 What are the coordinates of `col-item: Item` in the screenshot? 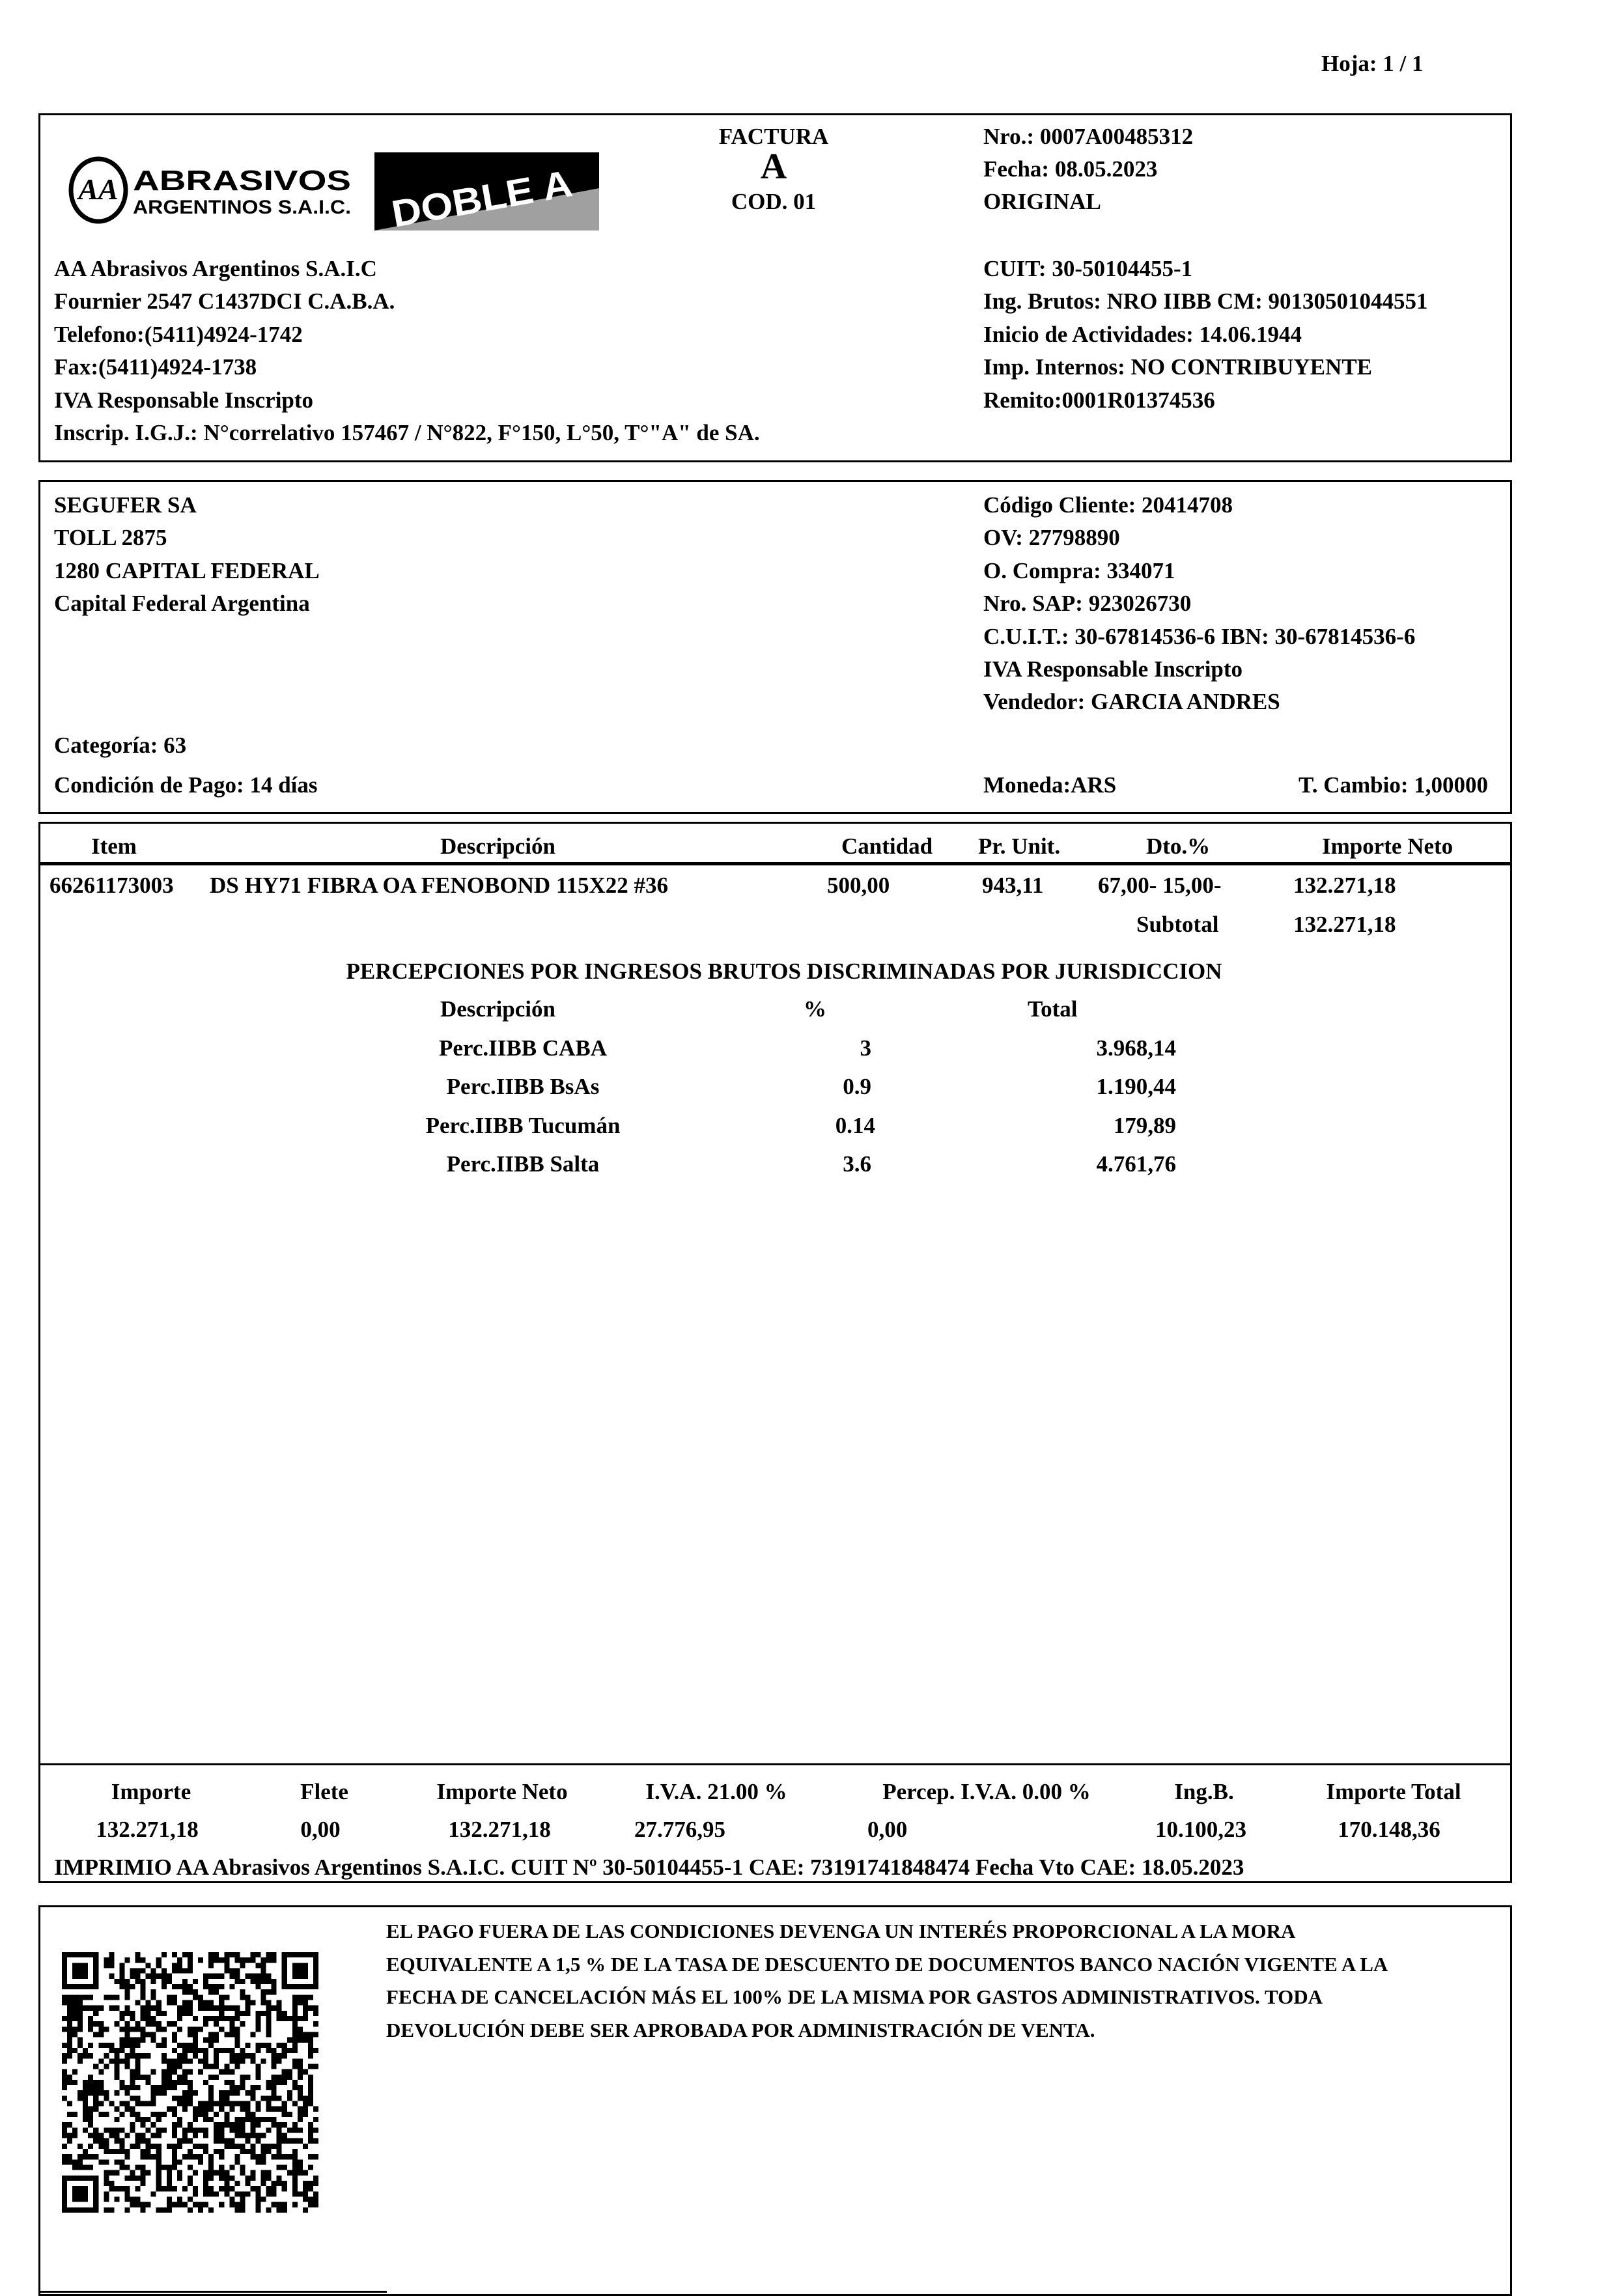 It's located at (114, 846).